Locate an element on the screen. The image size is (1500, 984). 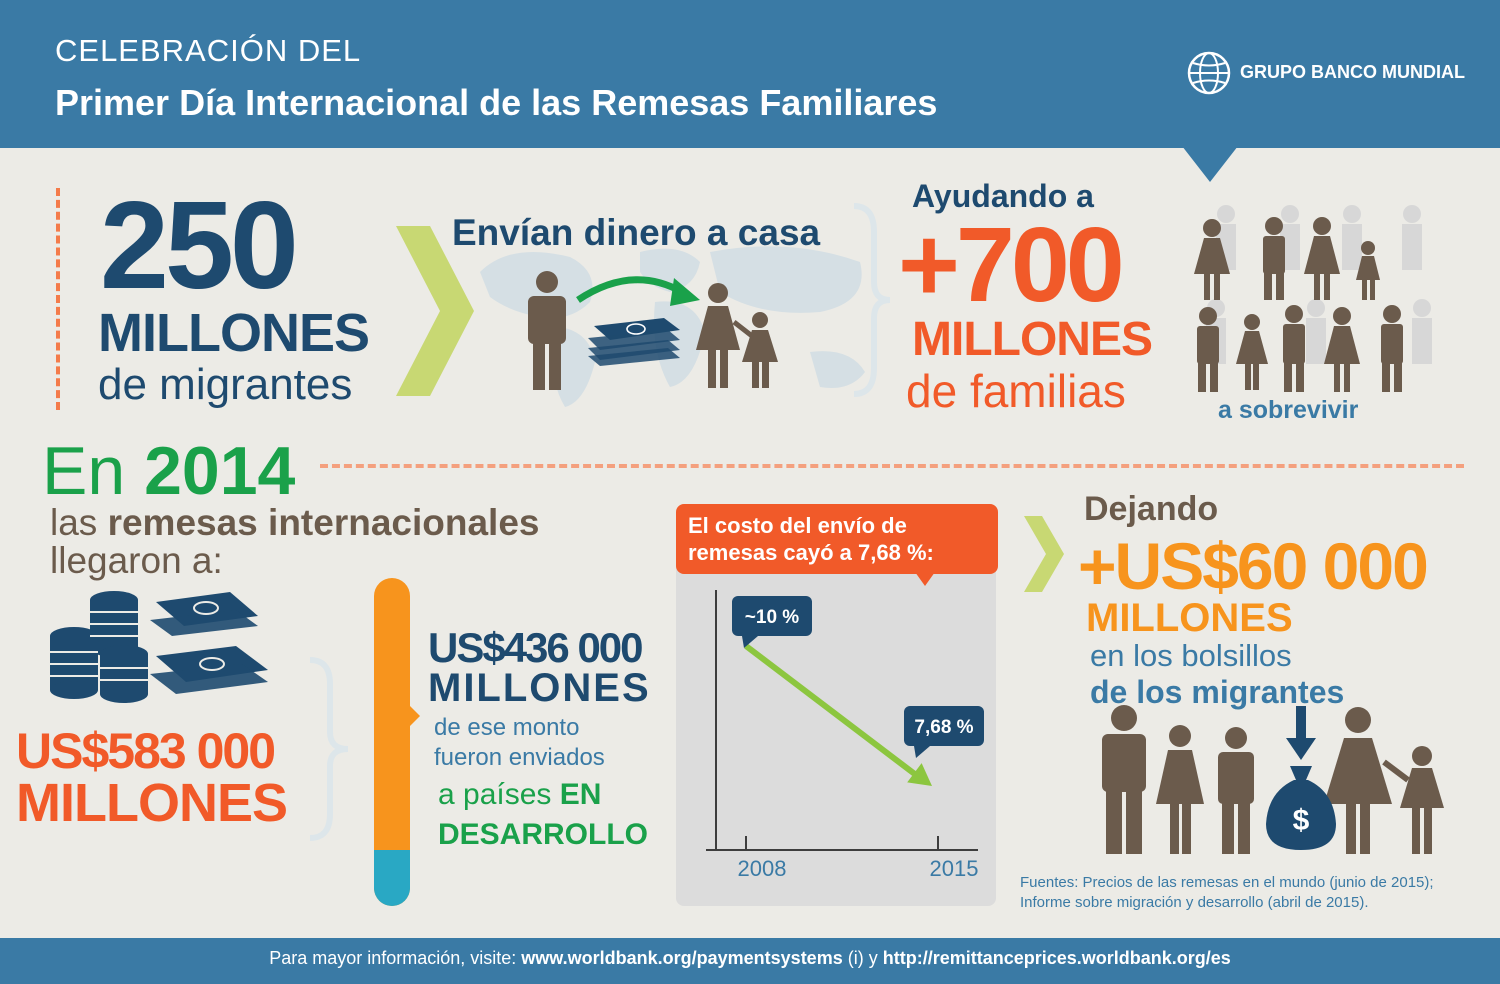
x-tick-label: 2015 is located at coordinates (954, 868).